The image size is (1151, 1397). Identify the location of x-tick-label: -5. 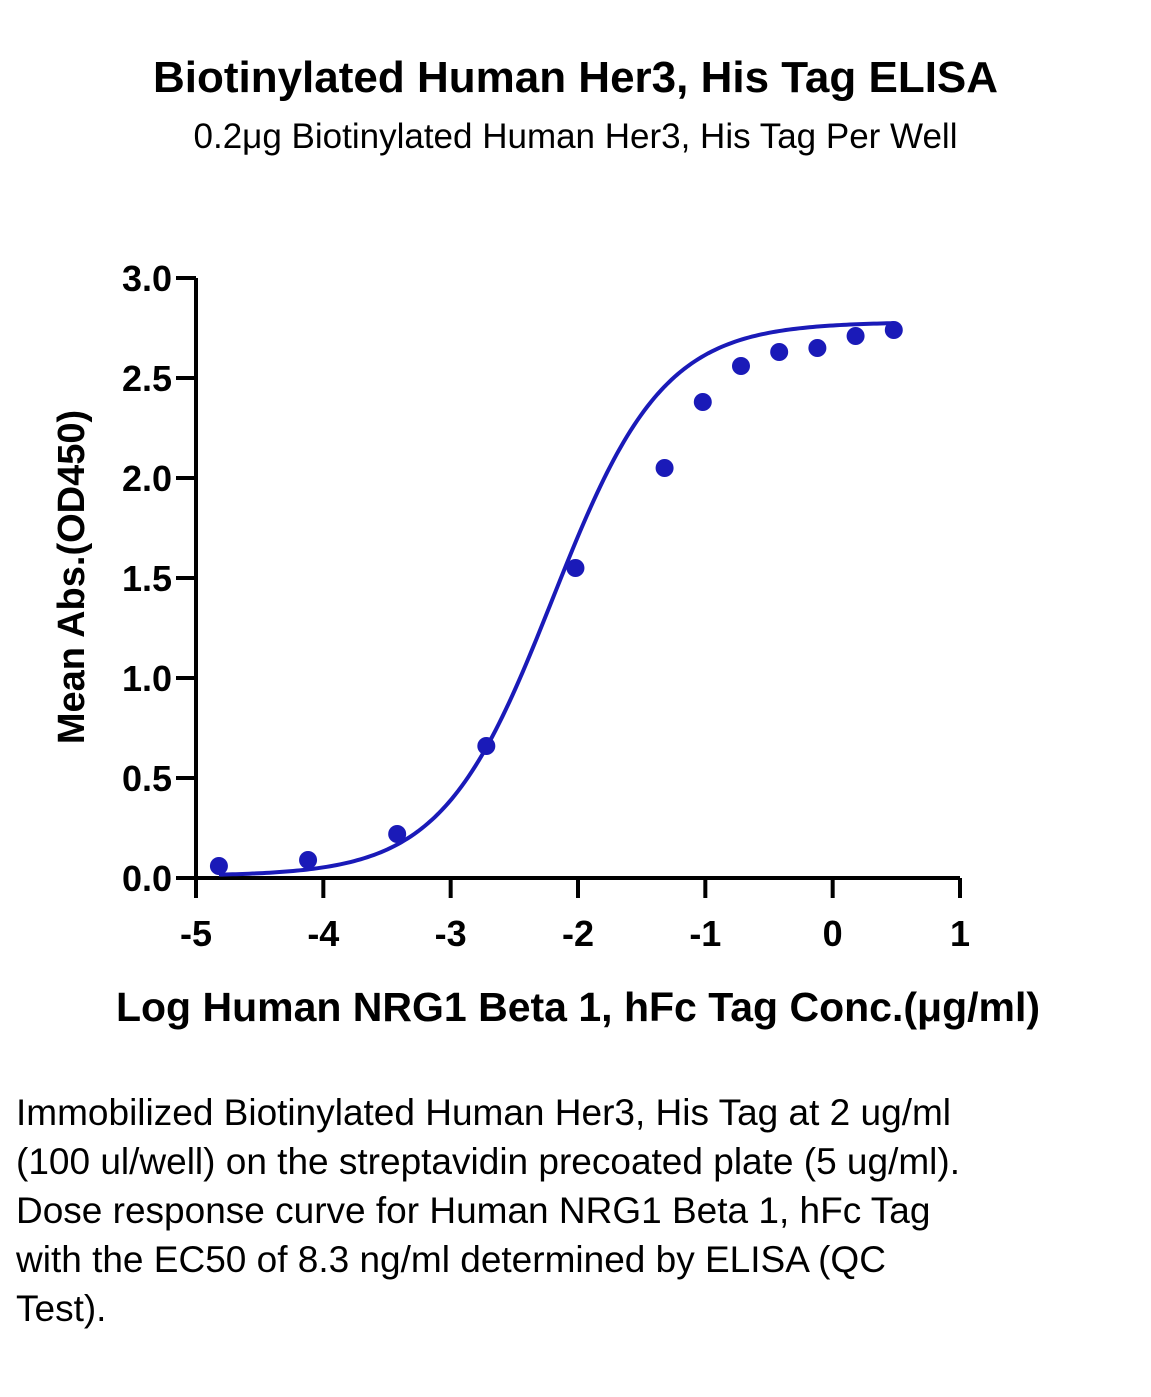
(196, 933).